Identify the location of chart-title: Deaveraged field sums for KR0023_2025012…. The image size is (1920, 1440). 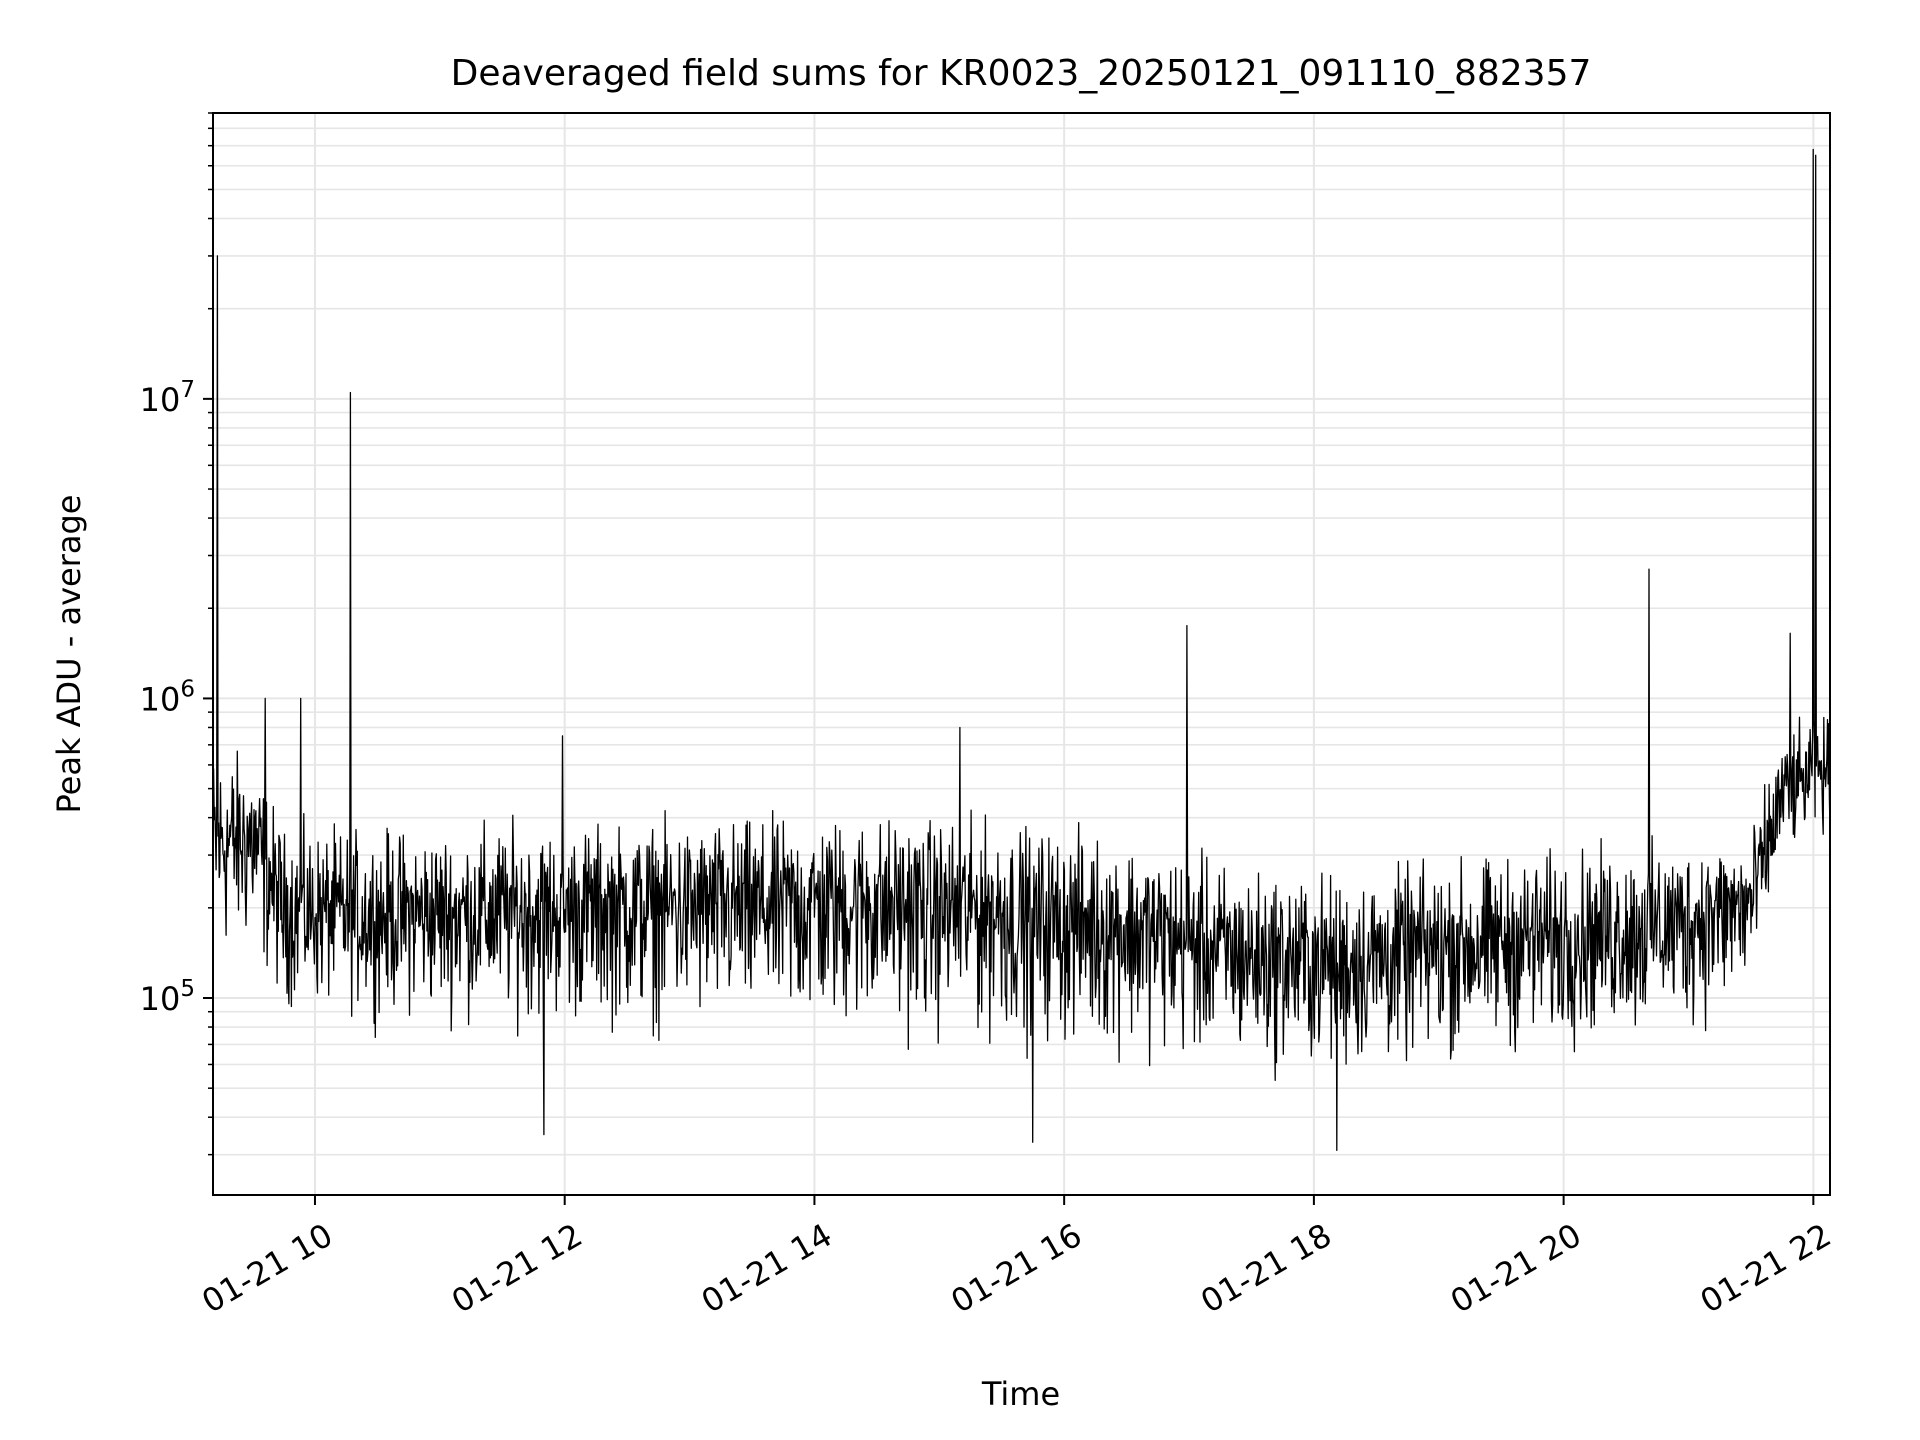
(1021, 73).